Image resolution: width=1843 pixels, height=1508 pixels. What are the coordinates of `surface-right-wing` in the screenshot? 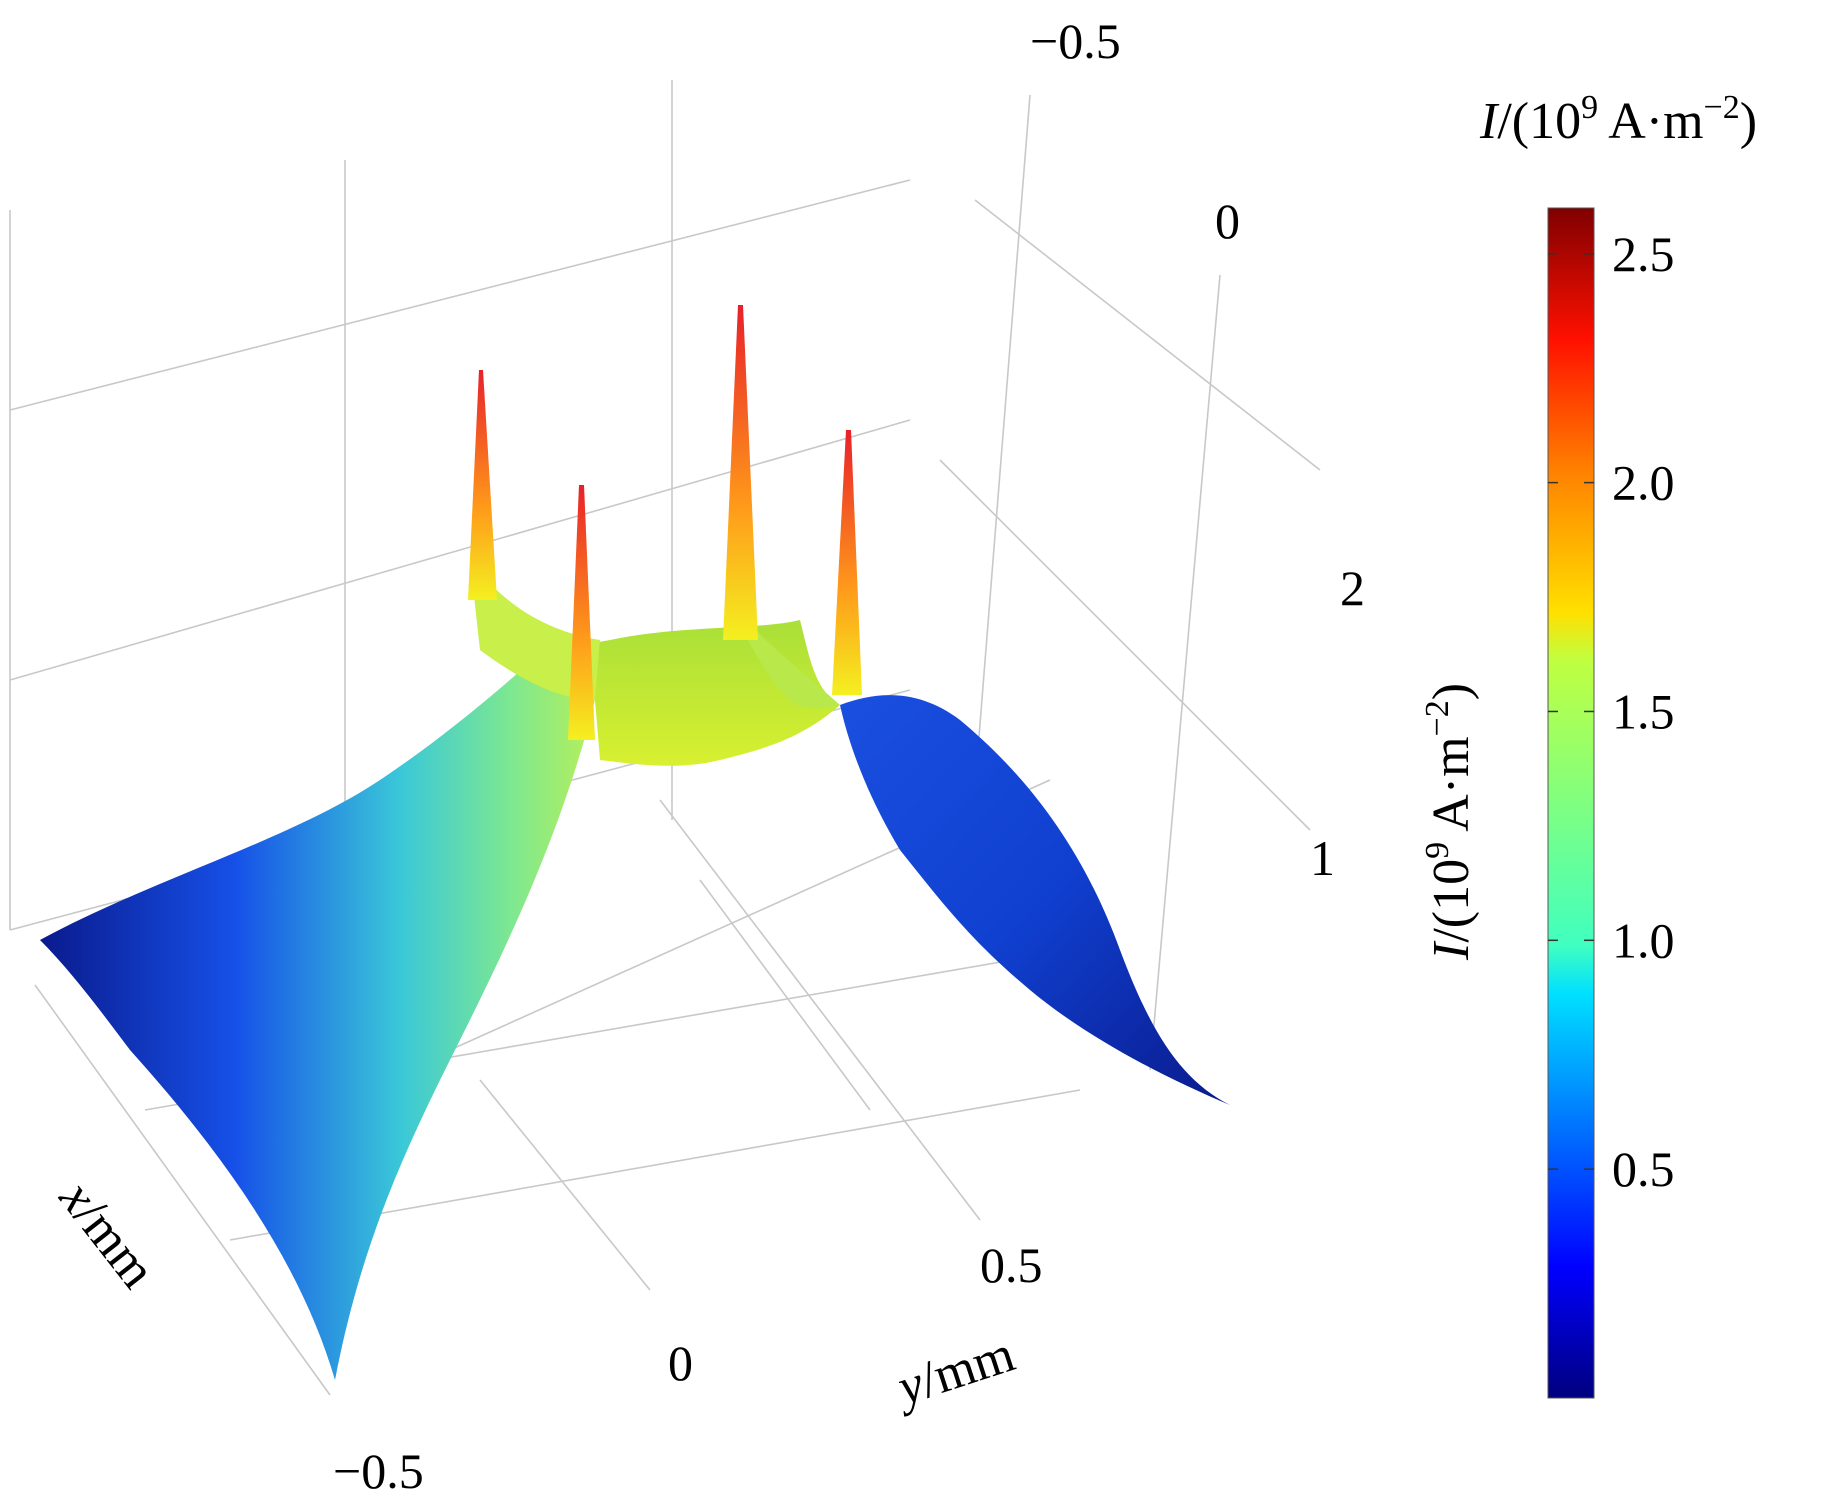 It's located at (1035, 900).